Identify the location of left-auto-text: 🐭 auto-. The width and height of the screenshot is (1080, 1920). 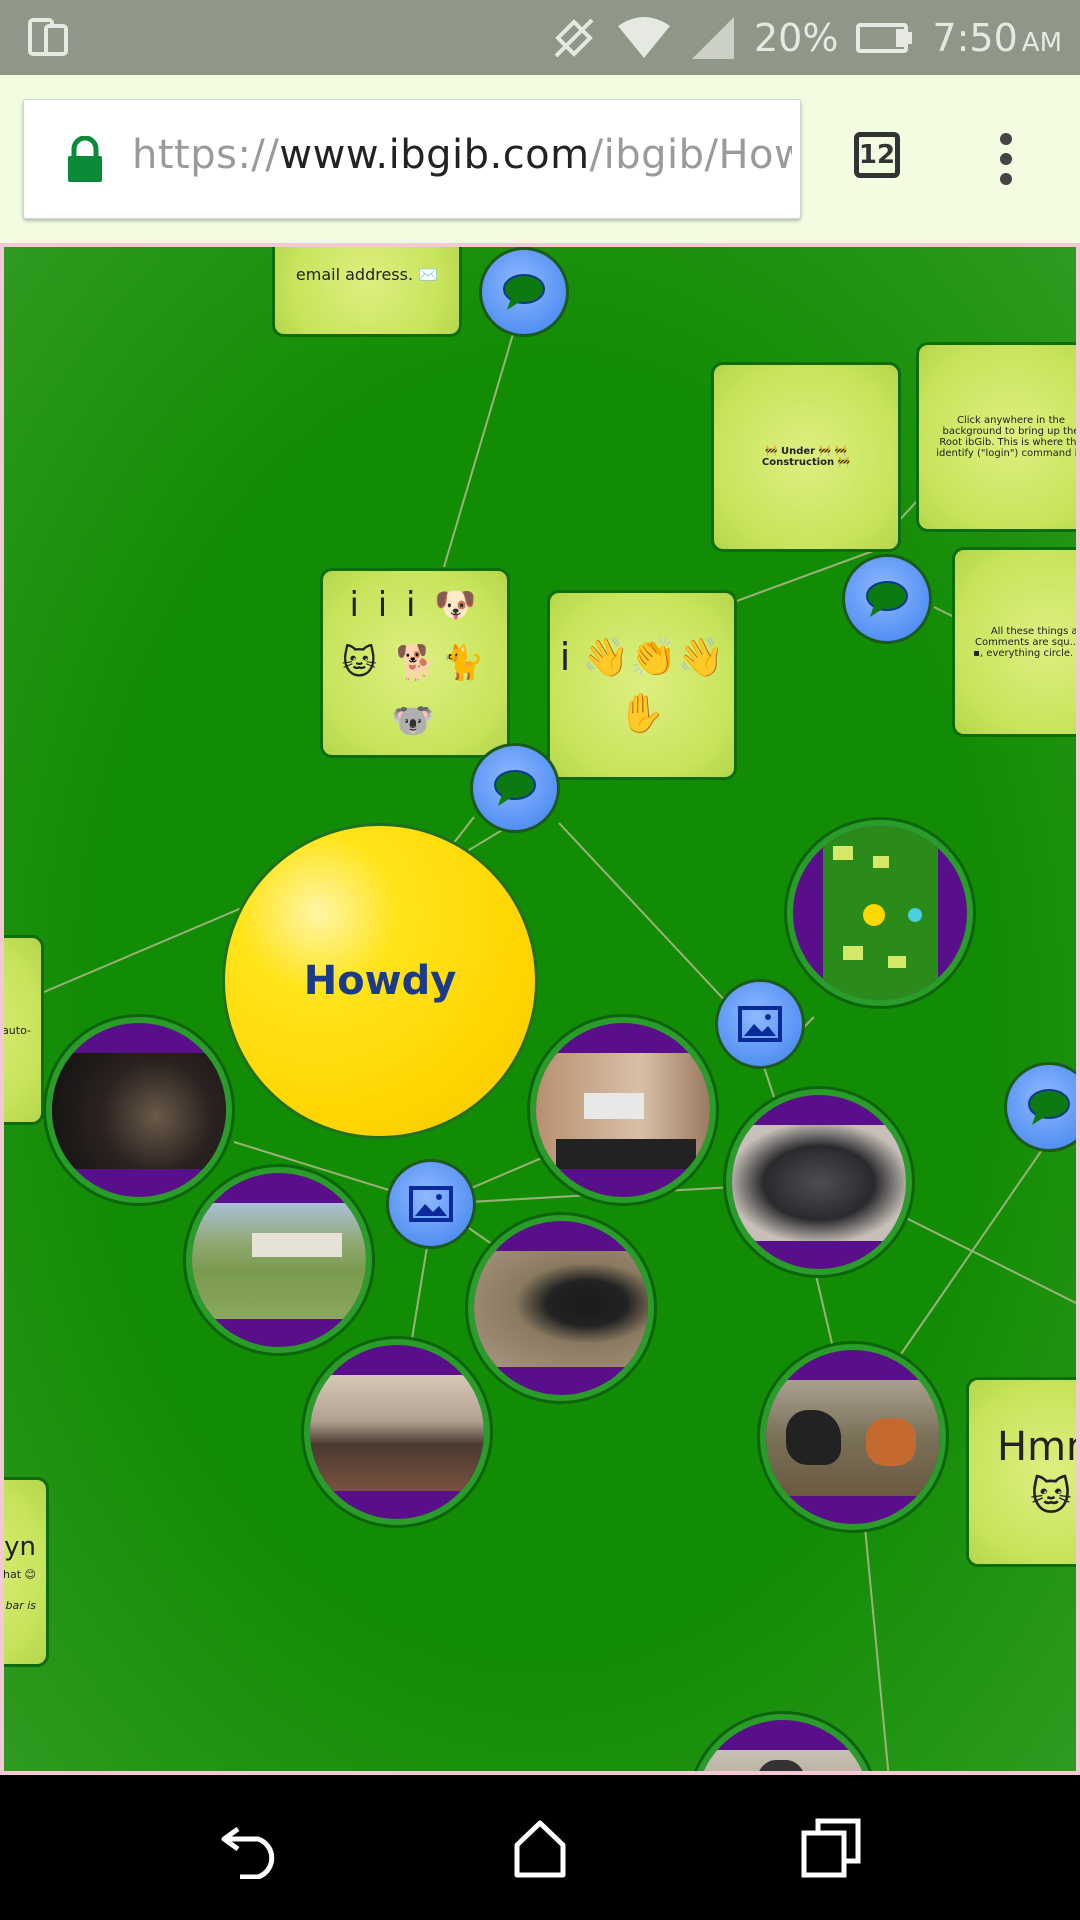
(16, 1030).